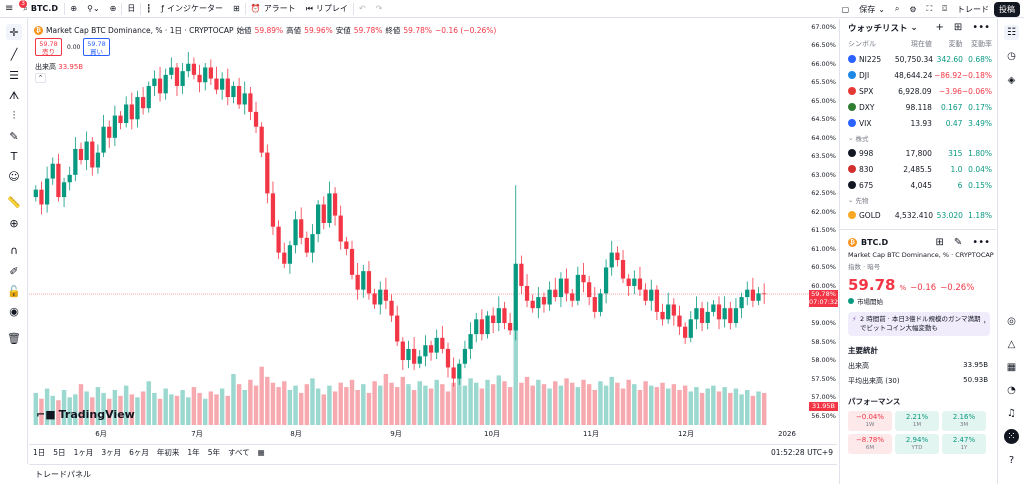 The image size is (1024, 484). I want to click on watchlist-row: 830 2,485.5 1.0 0.04%, so click(918, 169).